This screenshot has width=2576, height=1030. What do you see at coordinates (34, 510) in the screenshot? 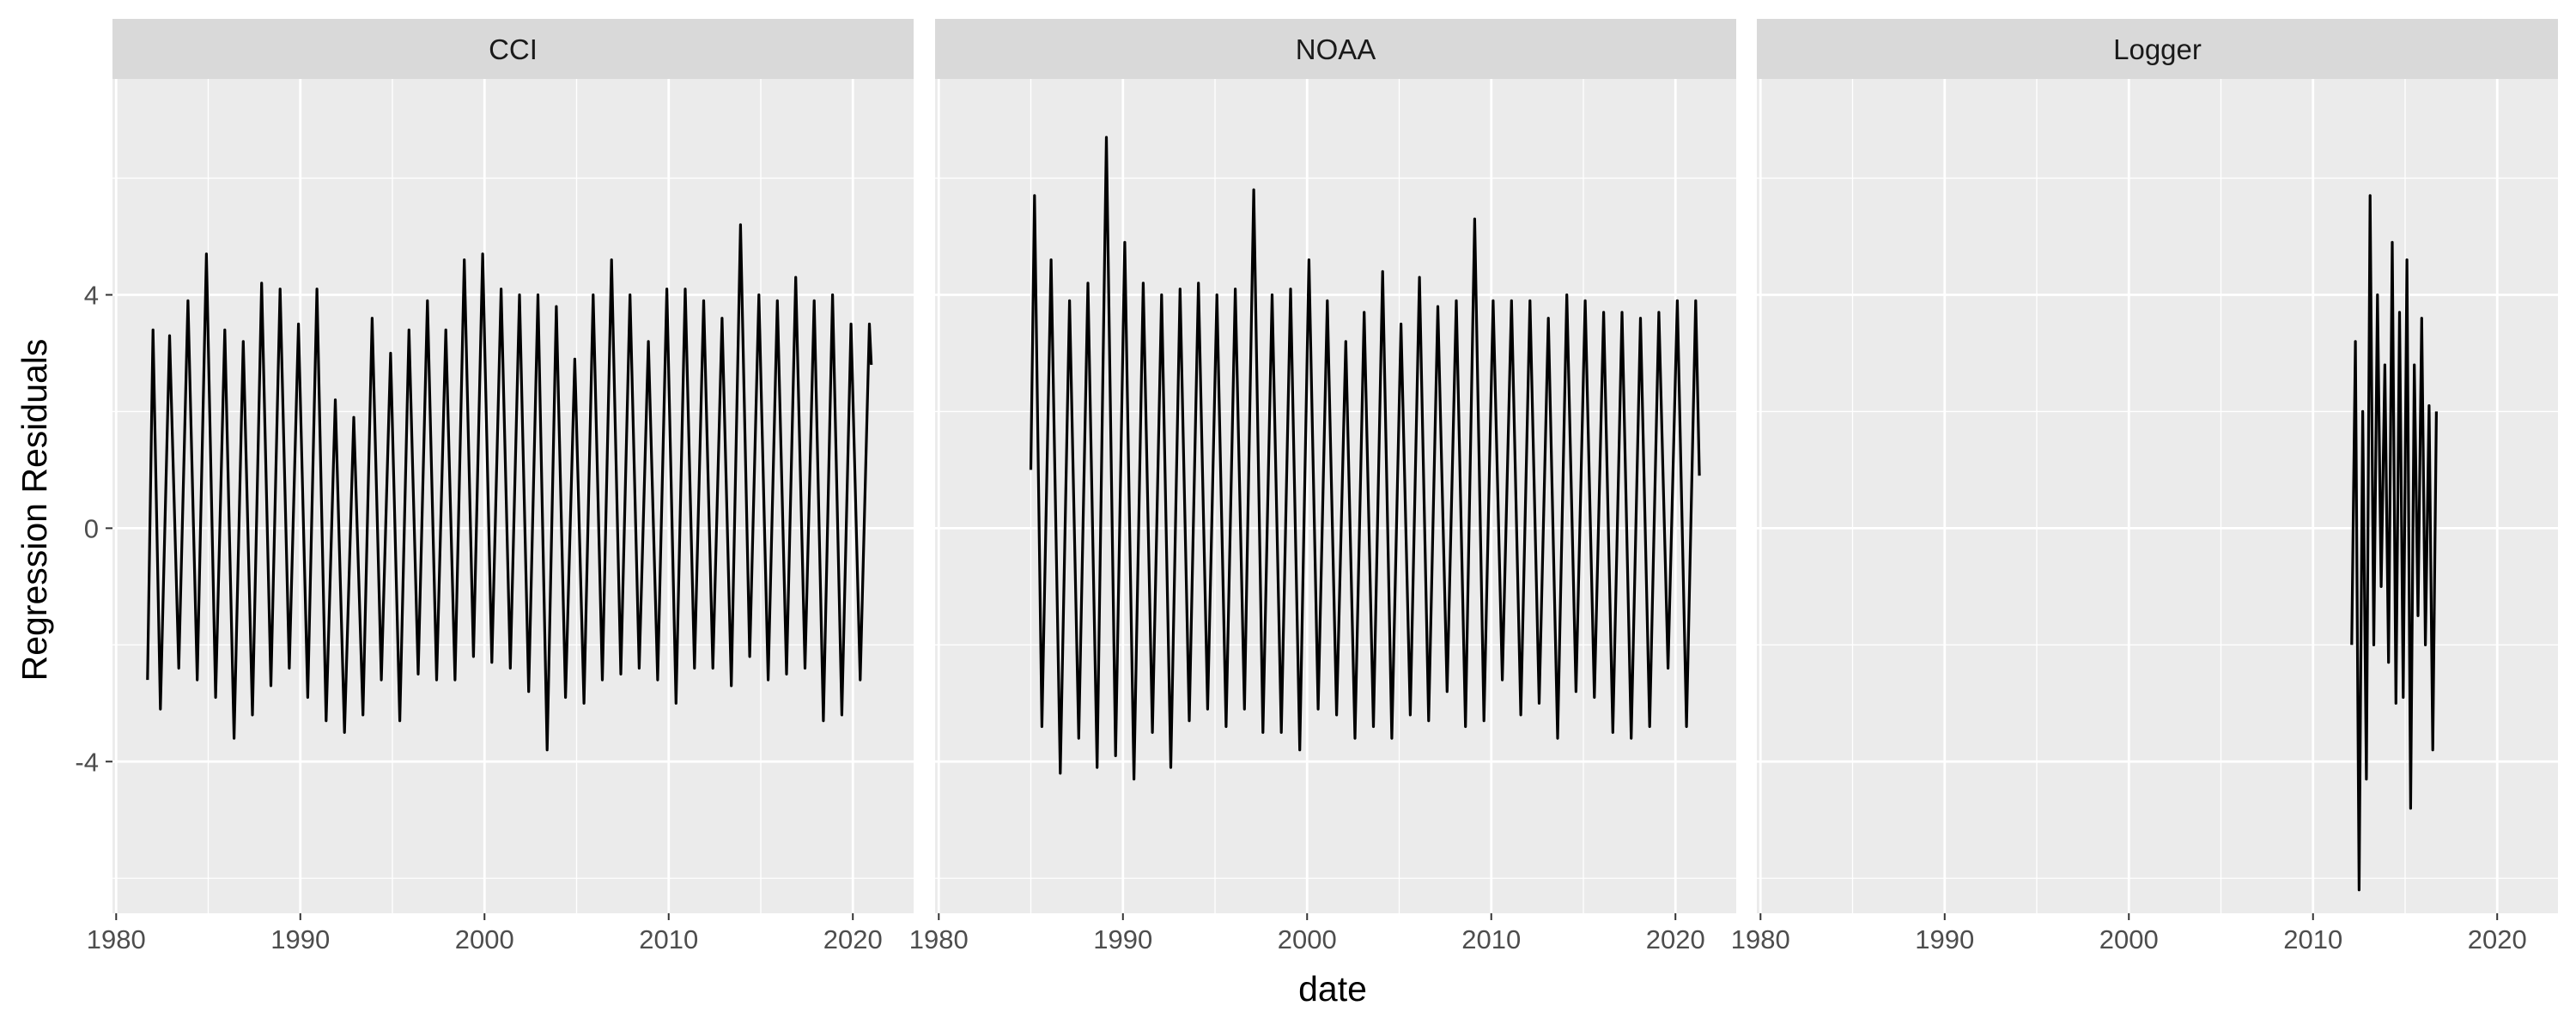
I see `y-axis-title: Regression Residuals` at bounding box center [34, 510].